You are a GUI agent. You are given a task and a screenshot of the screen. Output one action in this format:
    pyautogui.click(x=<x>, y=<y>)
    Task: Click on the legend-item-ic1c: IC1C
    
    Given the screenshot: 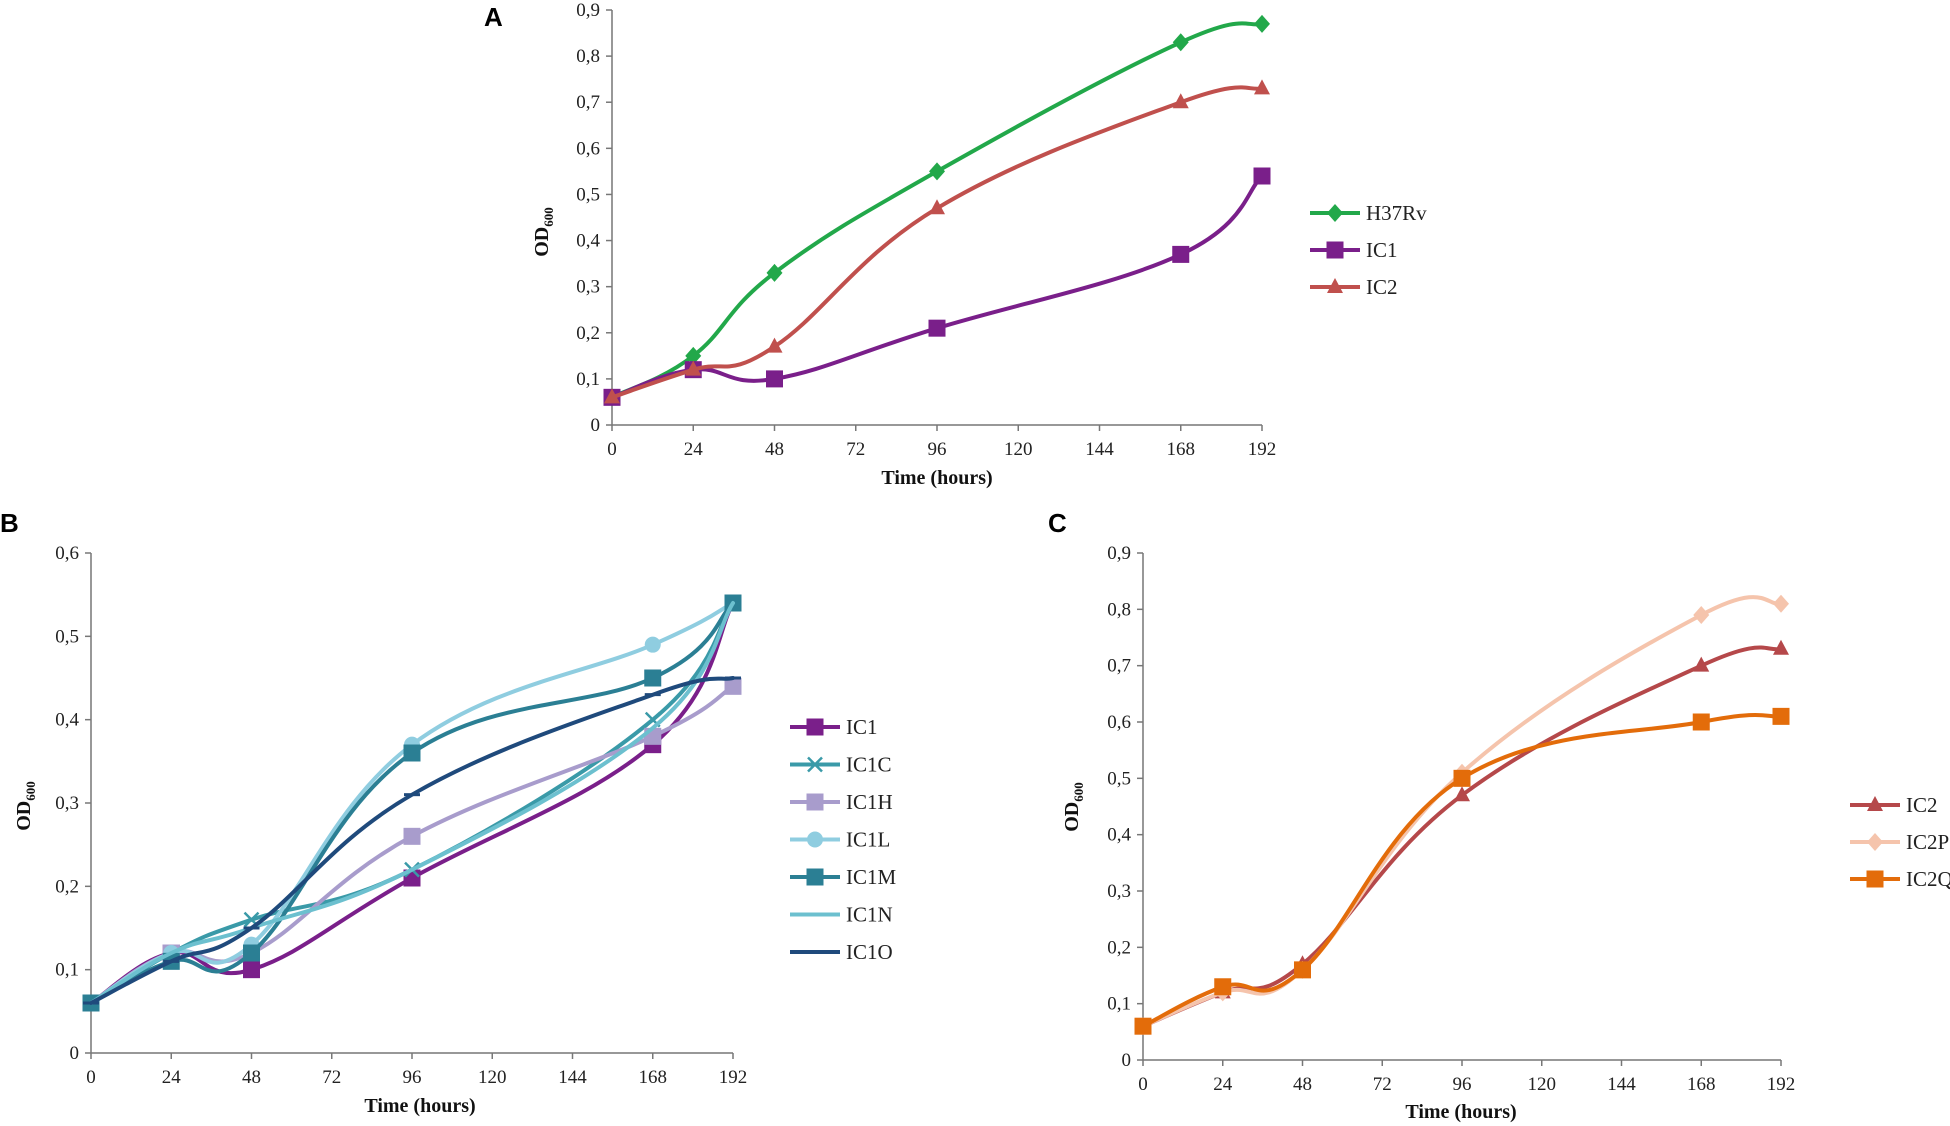 What is the action you would take?
    pyautogui.click(x=841, y=765)
    